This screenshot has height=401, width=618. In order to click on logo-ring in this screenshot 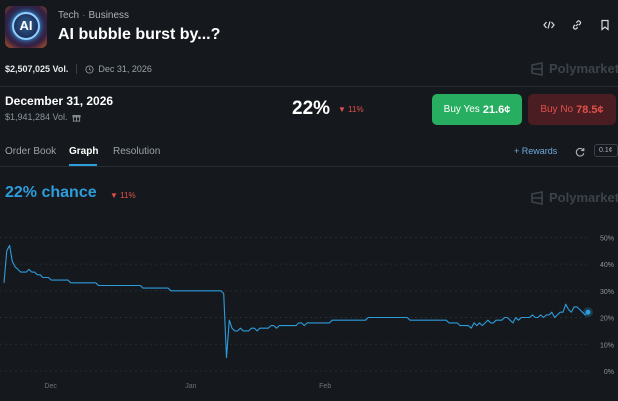, I will do `click(26, 26)`.